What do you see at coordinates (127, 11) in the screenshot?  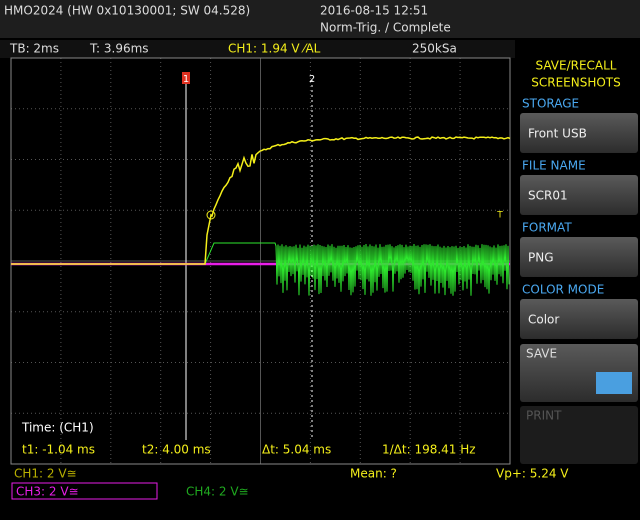 I see `device-info: HMO2024 (HW 0x10130001; SW 04.528)` at bounding box center [127, 11].